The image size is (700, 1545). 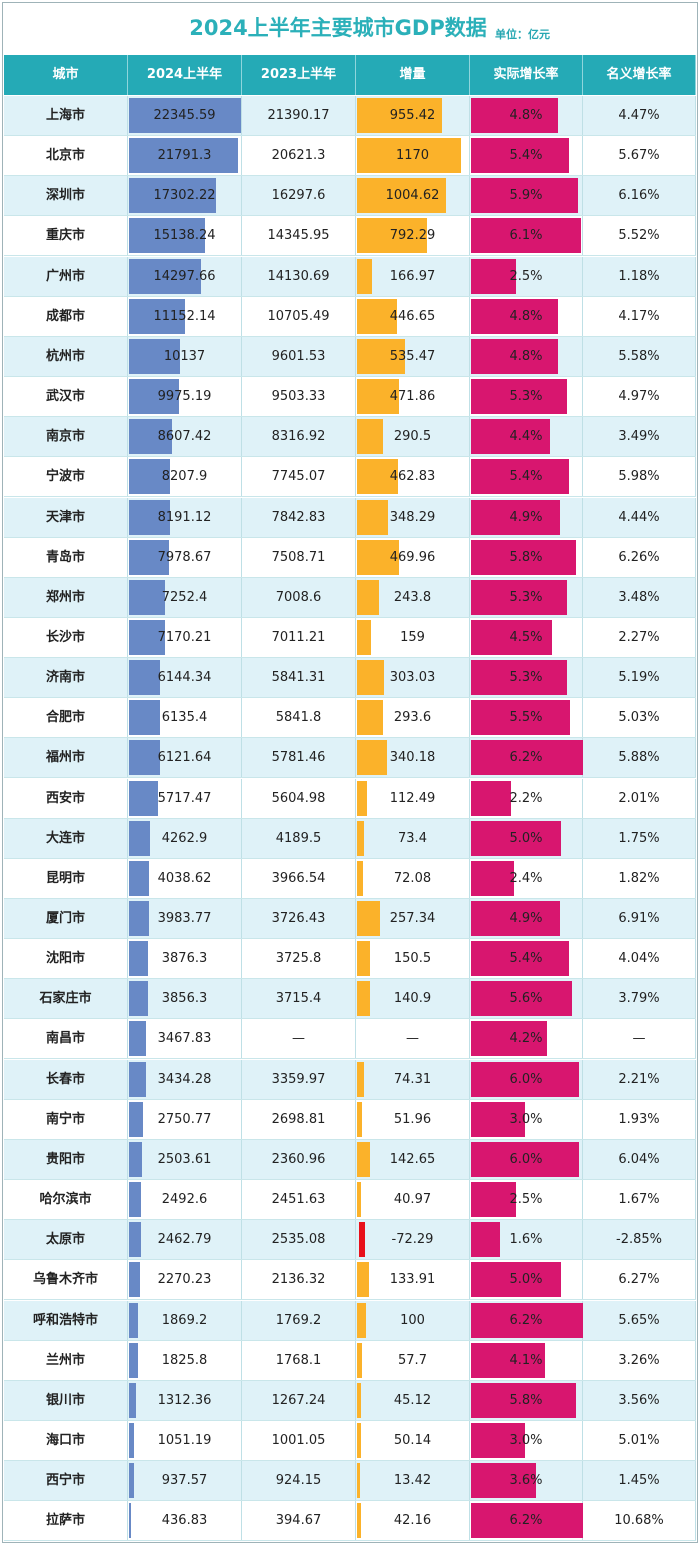 What do you see at coordinates (299, 838) in the screenshot?
I see `gdp-2023-value: 4189.5` at bounding box center [299, 838].